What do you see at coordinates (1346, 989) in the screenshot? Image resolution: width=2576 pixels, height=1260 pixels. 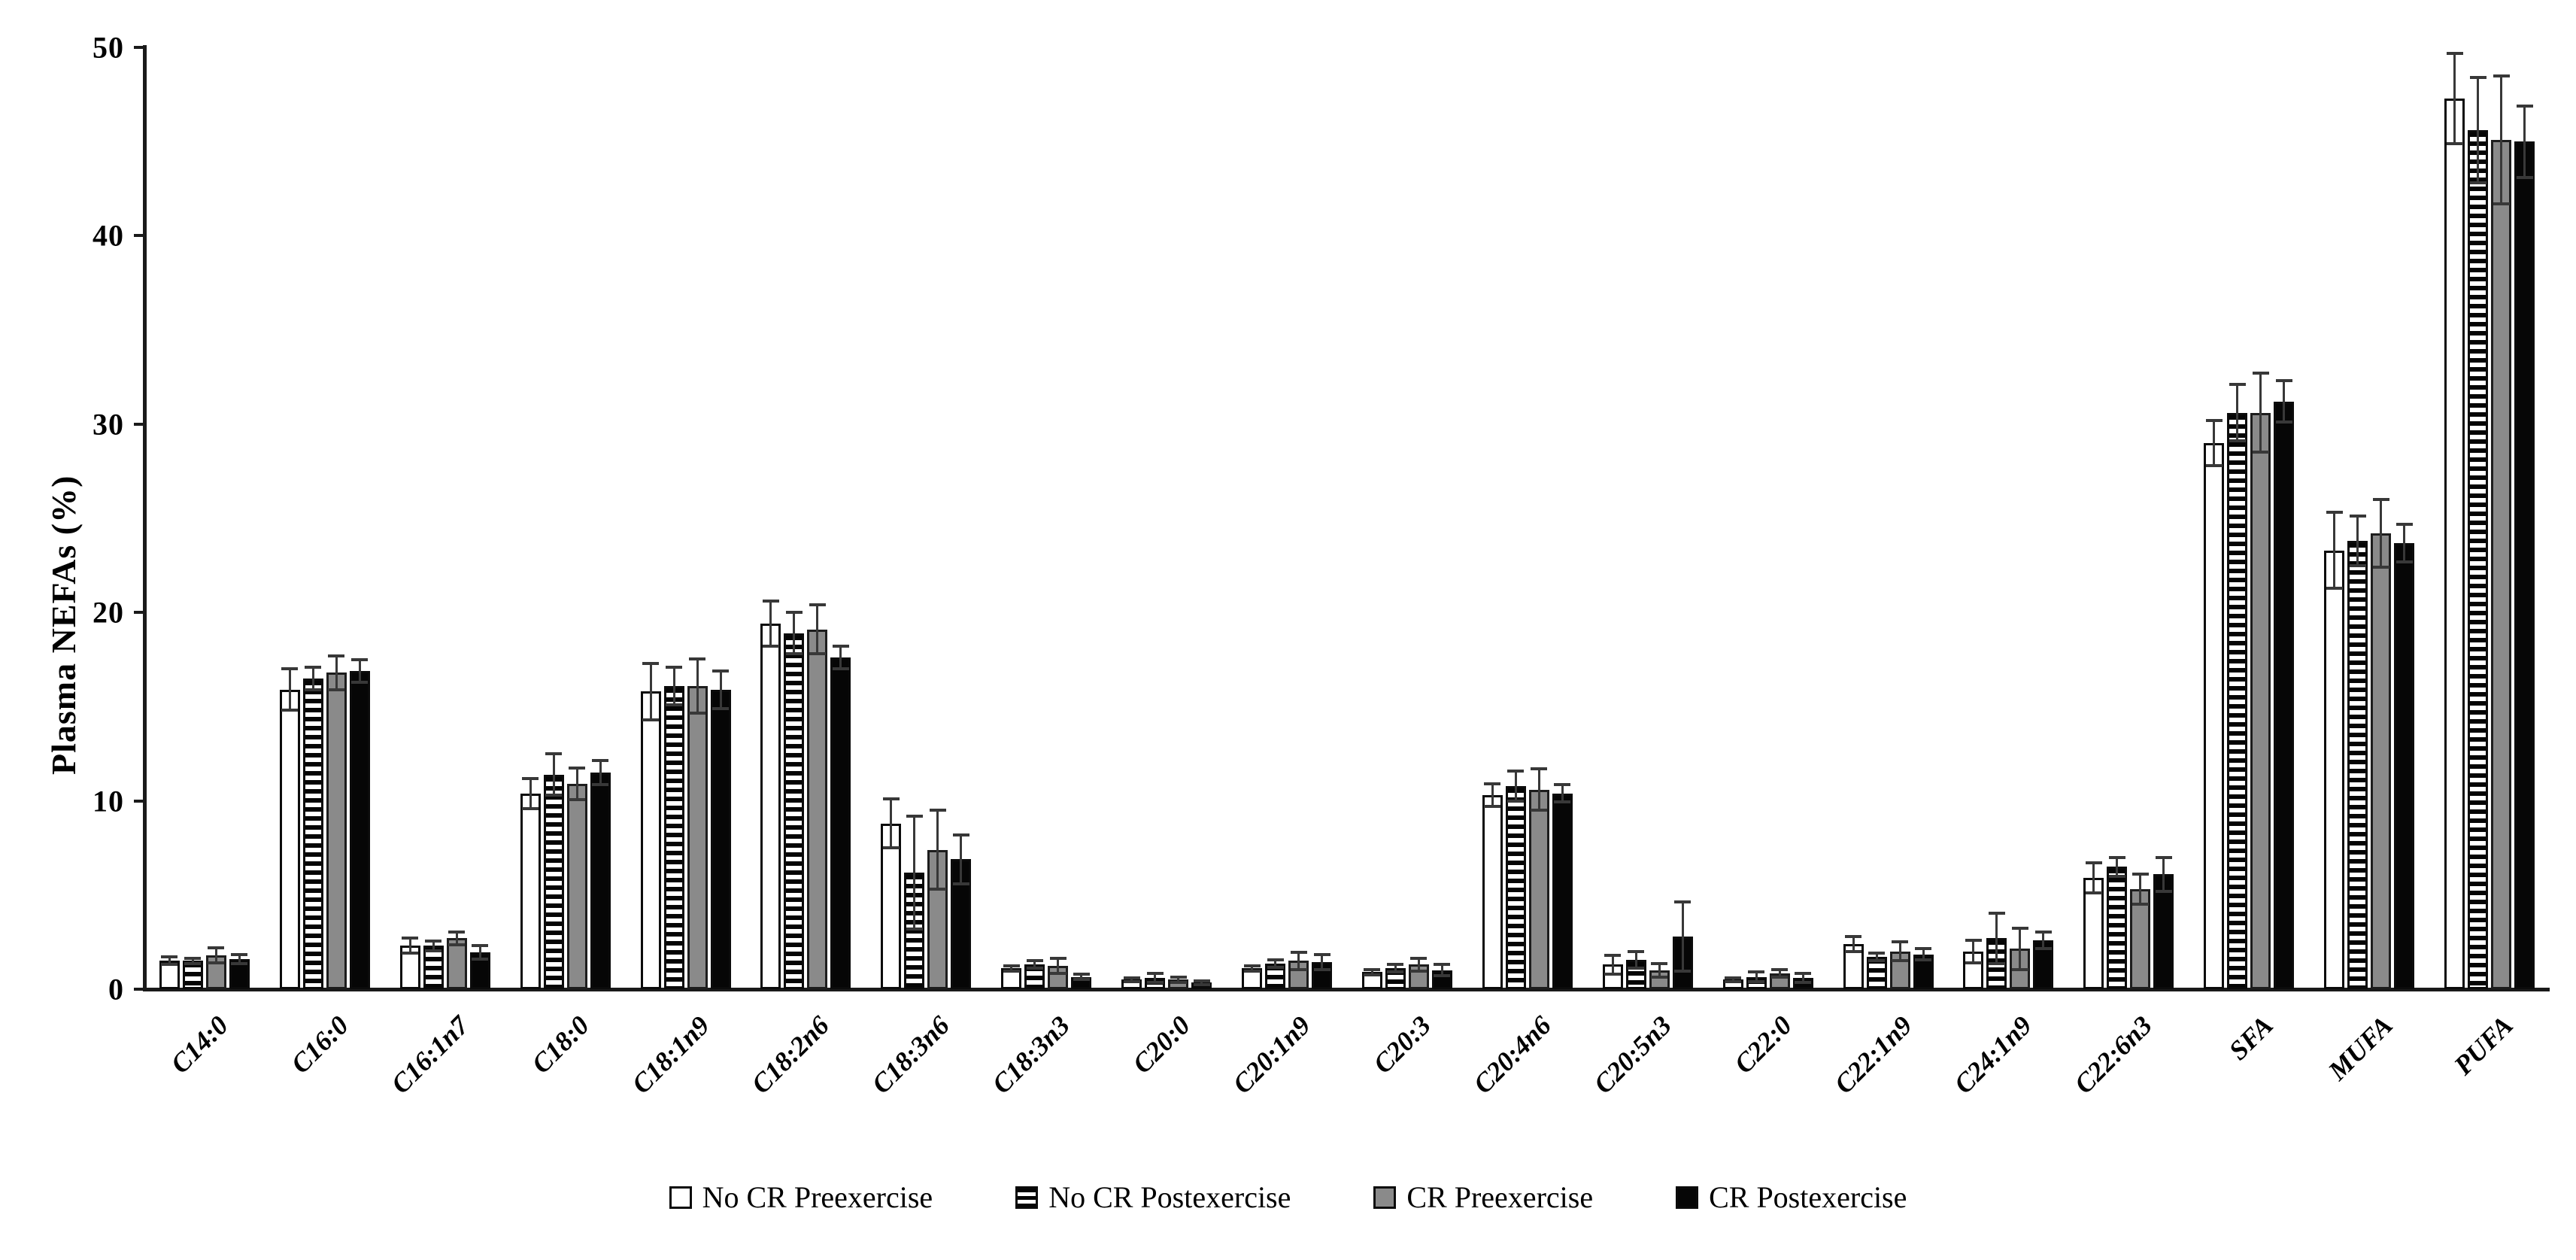 I see `x-axis-line` at bounding box center [1346, 989].